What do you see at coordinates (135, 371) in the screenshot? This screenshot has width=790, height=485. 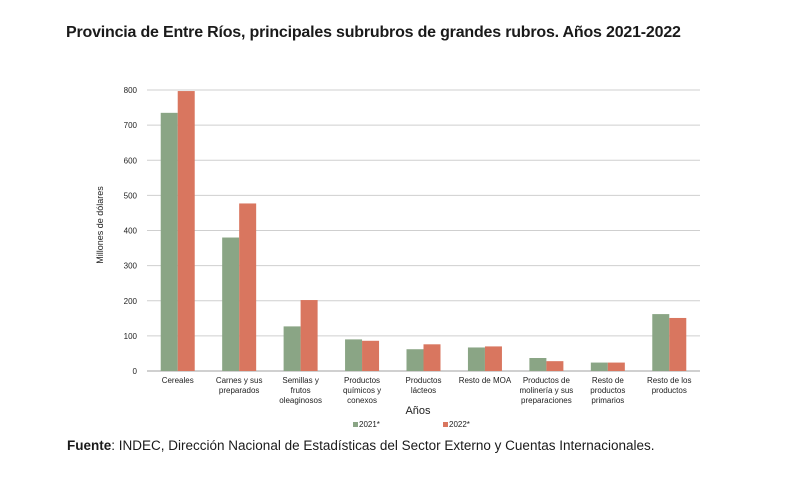 I see `y-tick-label: 0` at bounding box center [135, 371].